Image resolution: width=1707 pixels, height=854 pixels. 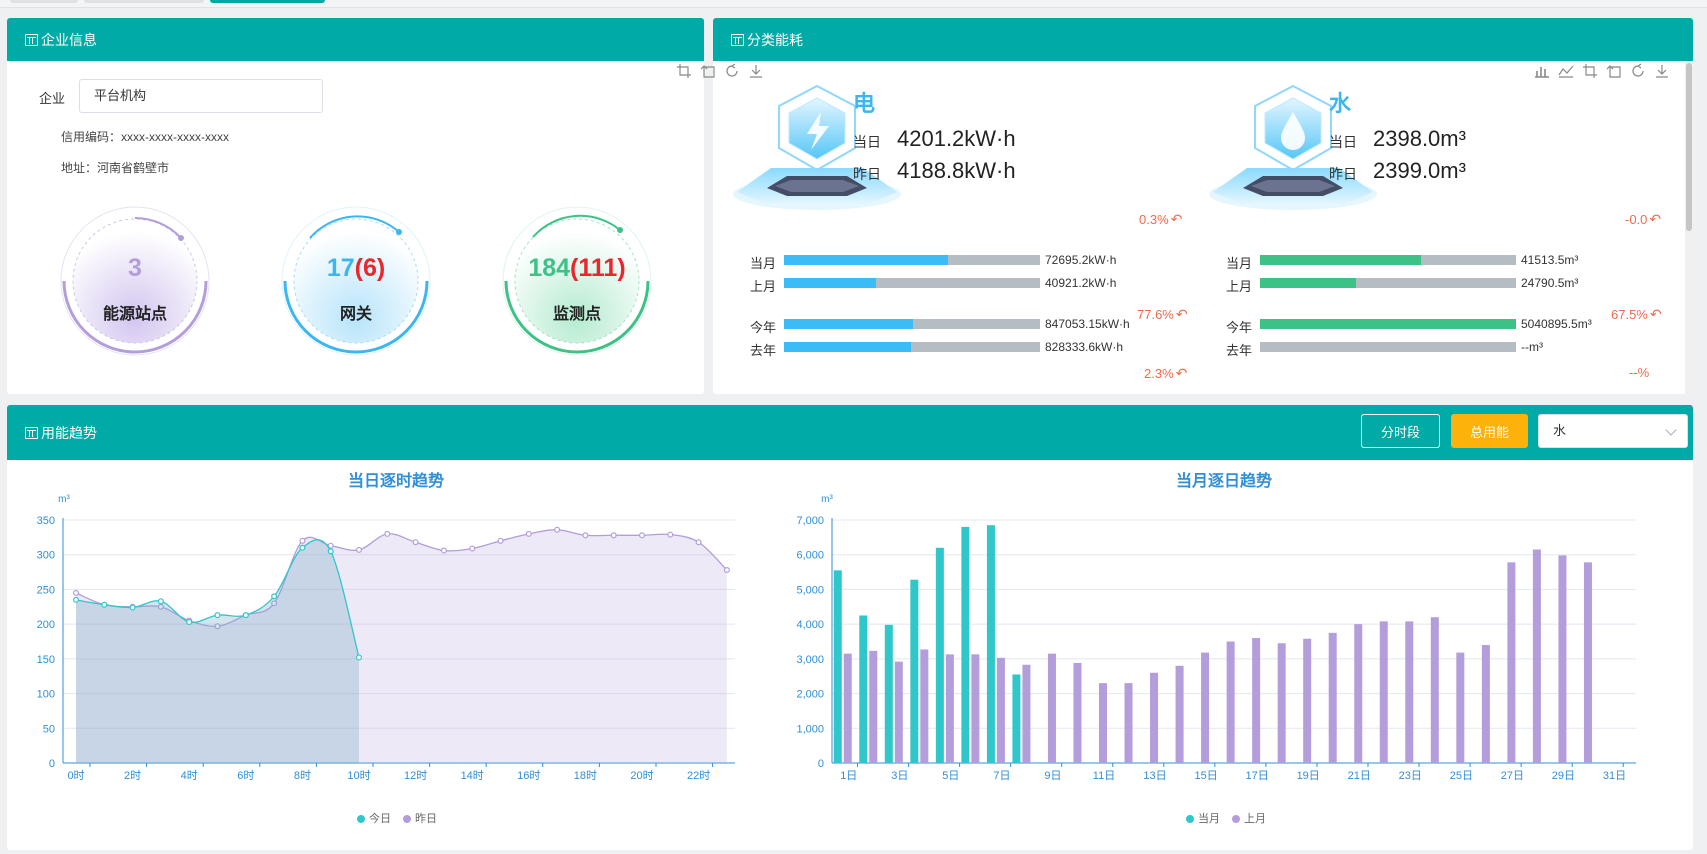 I want to click on x-tick-label: 13日, so click(x=1154, y=776).